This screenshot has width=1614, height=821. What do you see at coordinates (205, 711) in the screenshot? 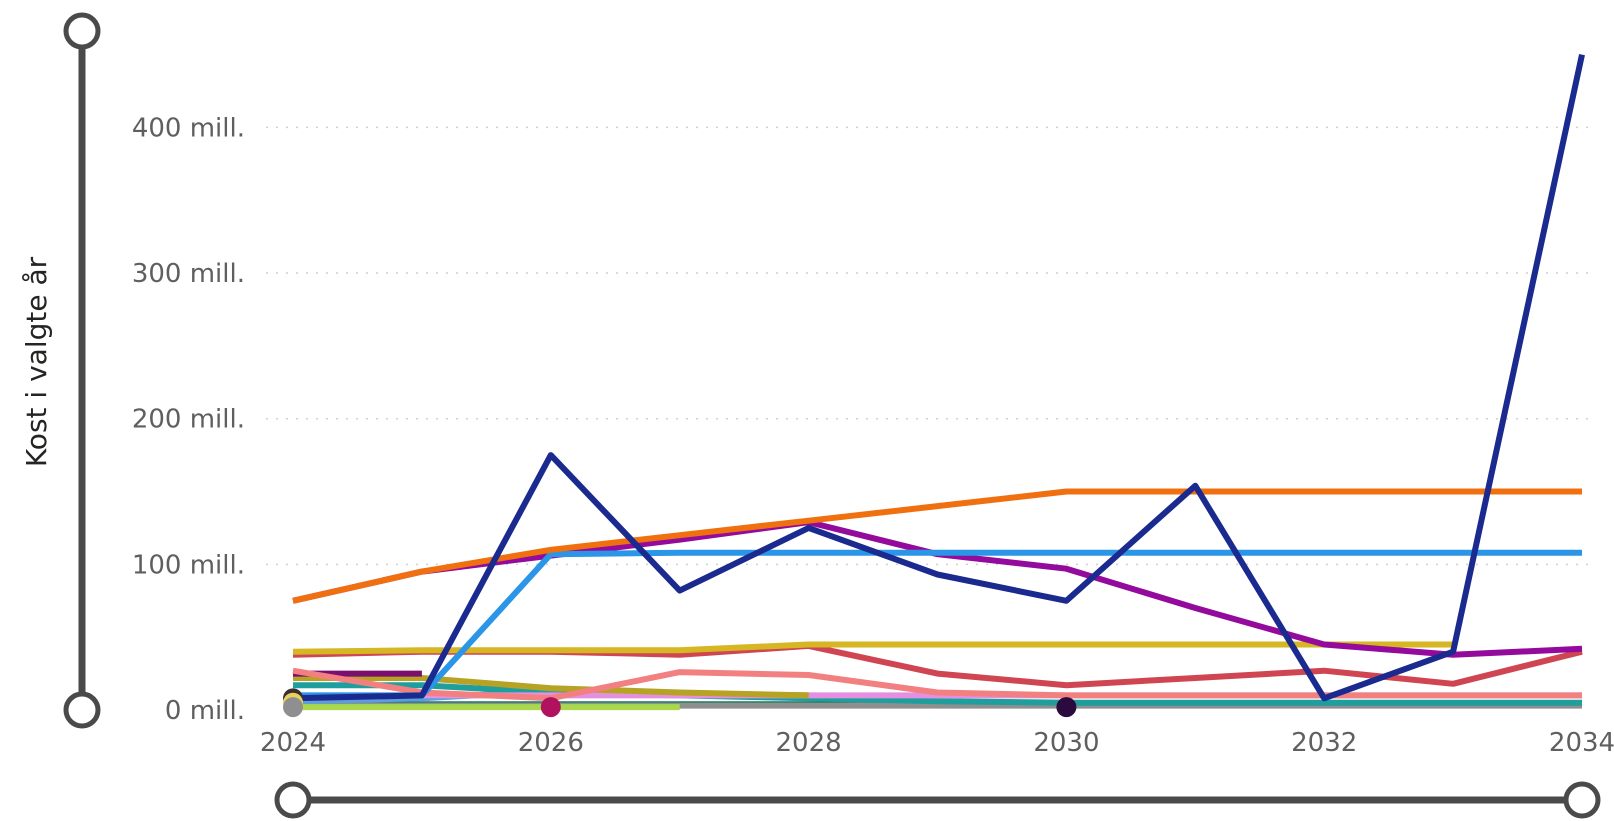
I see `y-tick-label: 0 mill.` at bounding box center [205, 711].